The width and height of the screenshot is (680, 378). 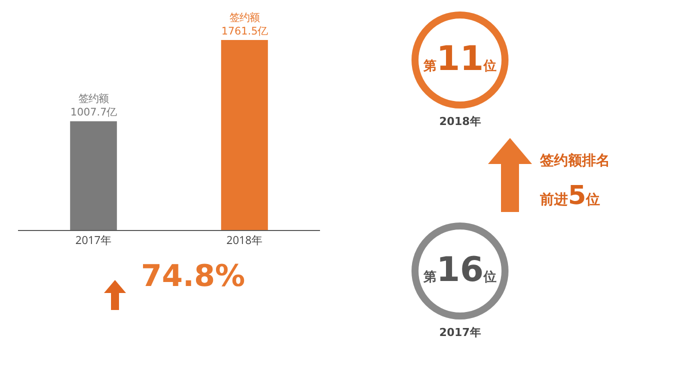 I want to click on text: 74.8%, so click(x=193, y=276).